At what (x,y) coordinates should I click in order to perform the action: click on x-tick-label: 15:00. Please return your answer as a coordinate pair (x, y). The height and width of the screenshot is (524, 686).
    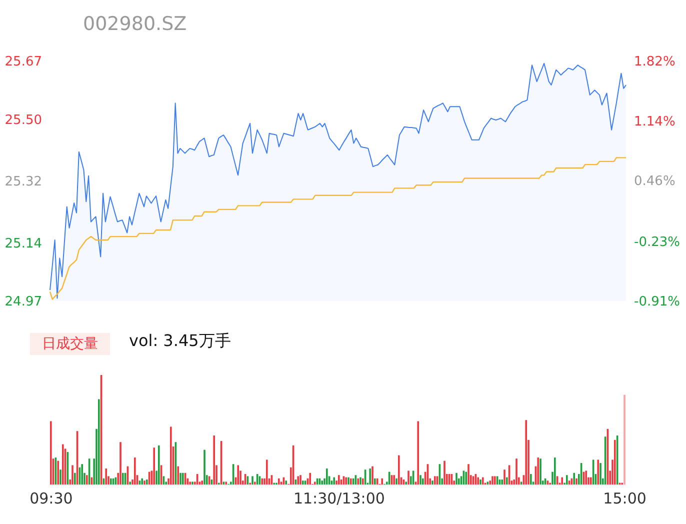
    Looking at the image, I should click on (624, 499).